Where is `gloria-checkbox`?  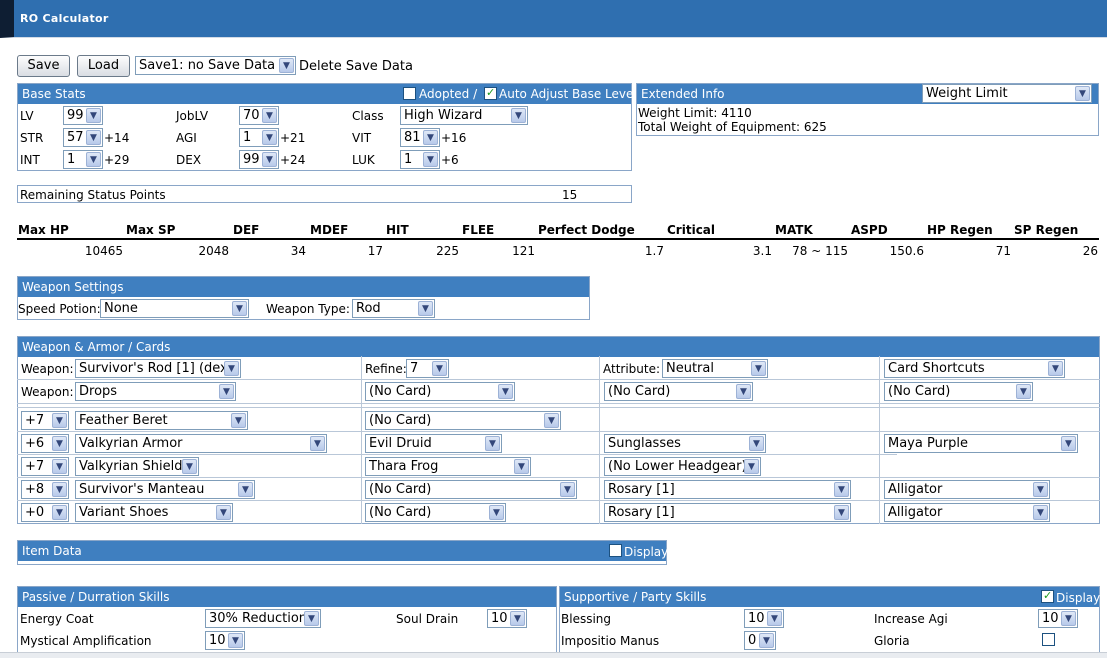
gloria-checkbox is located at coordinates (1048, 639).